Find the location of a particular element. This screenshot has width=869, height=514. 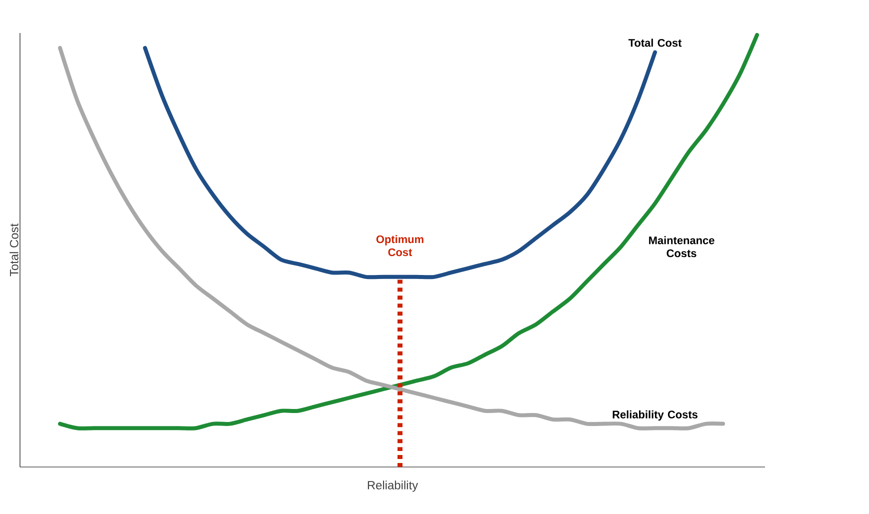

series-label: Reliability Costs is located at coordinates (655, 415).